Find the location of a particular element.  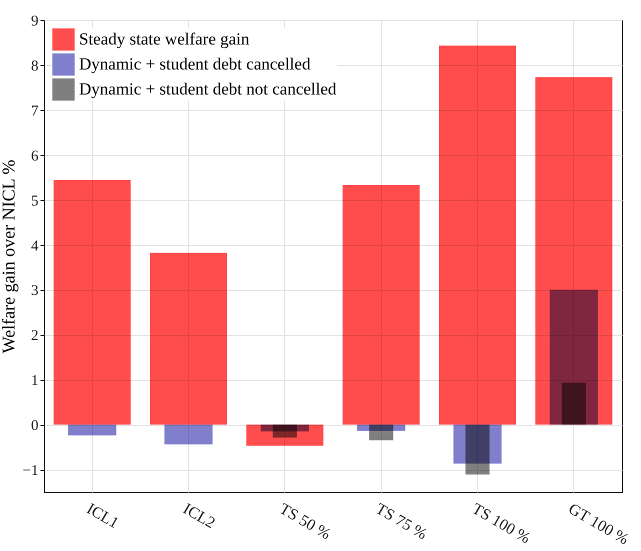

y-tick-label: 3 is located at coordinates (34, 291).